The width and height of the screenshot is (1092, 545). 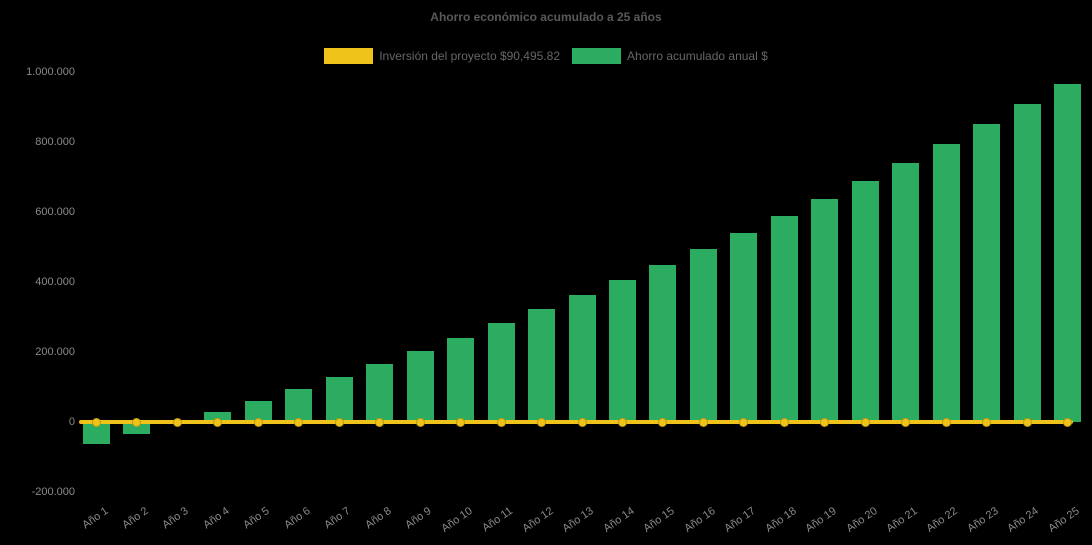 I want to click on bar-año-15, so click(x=663, y=343).